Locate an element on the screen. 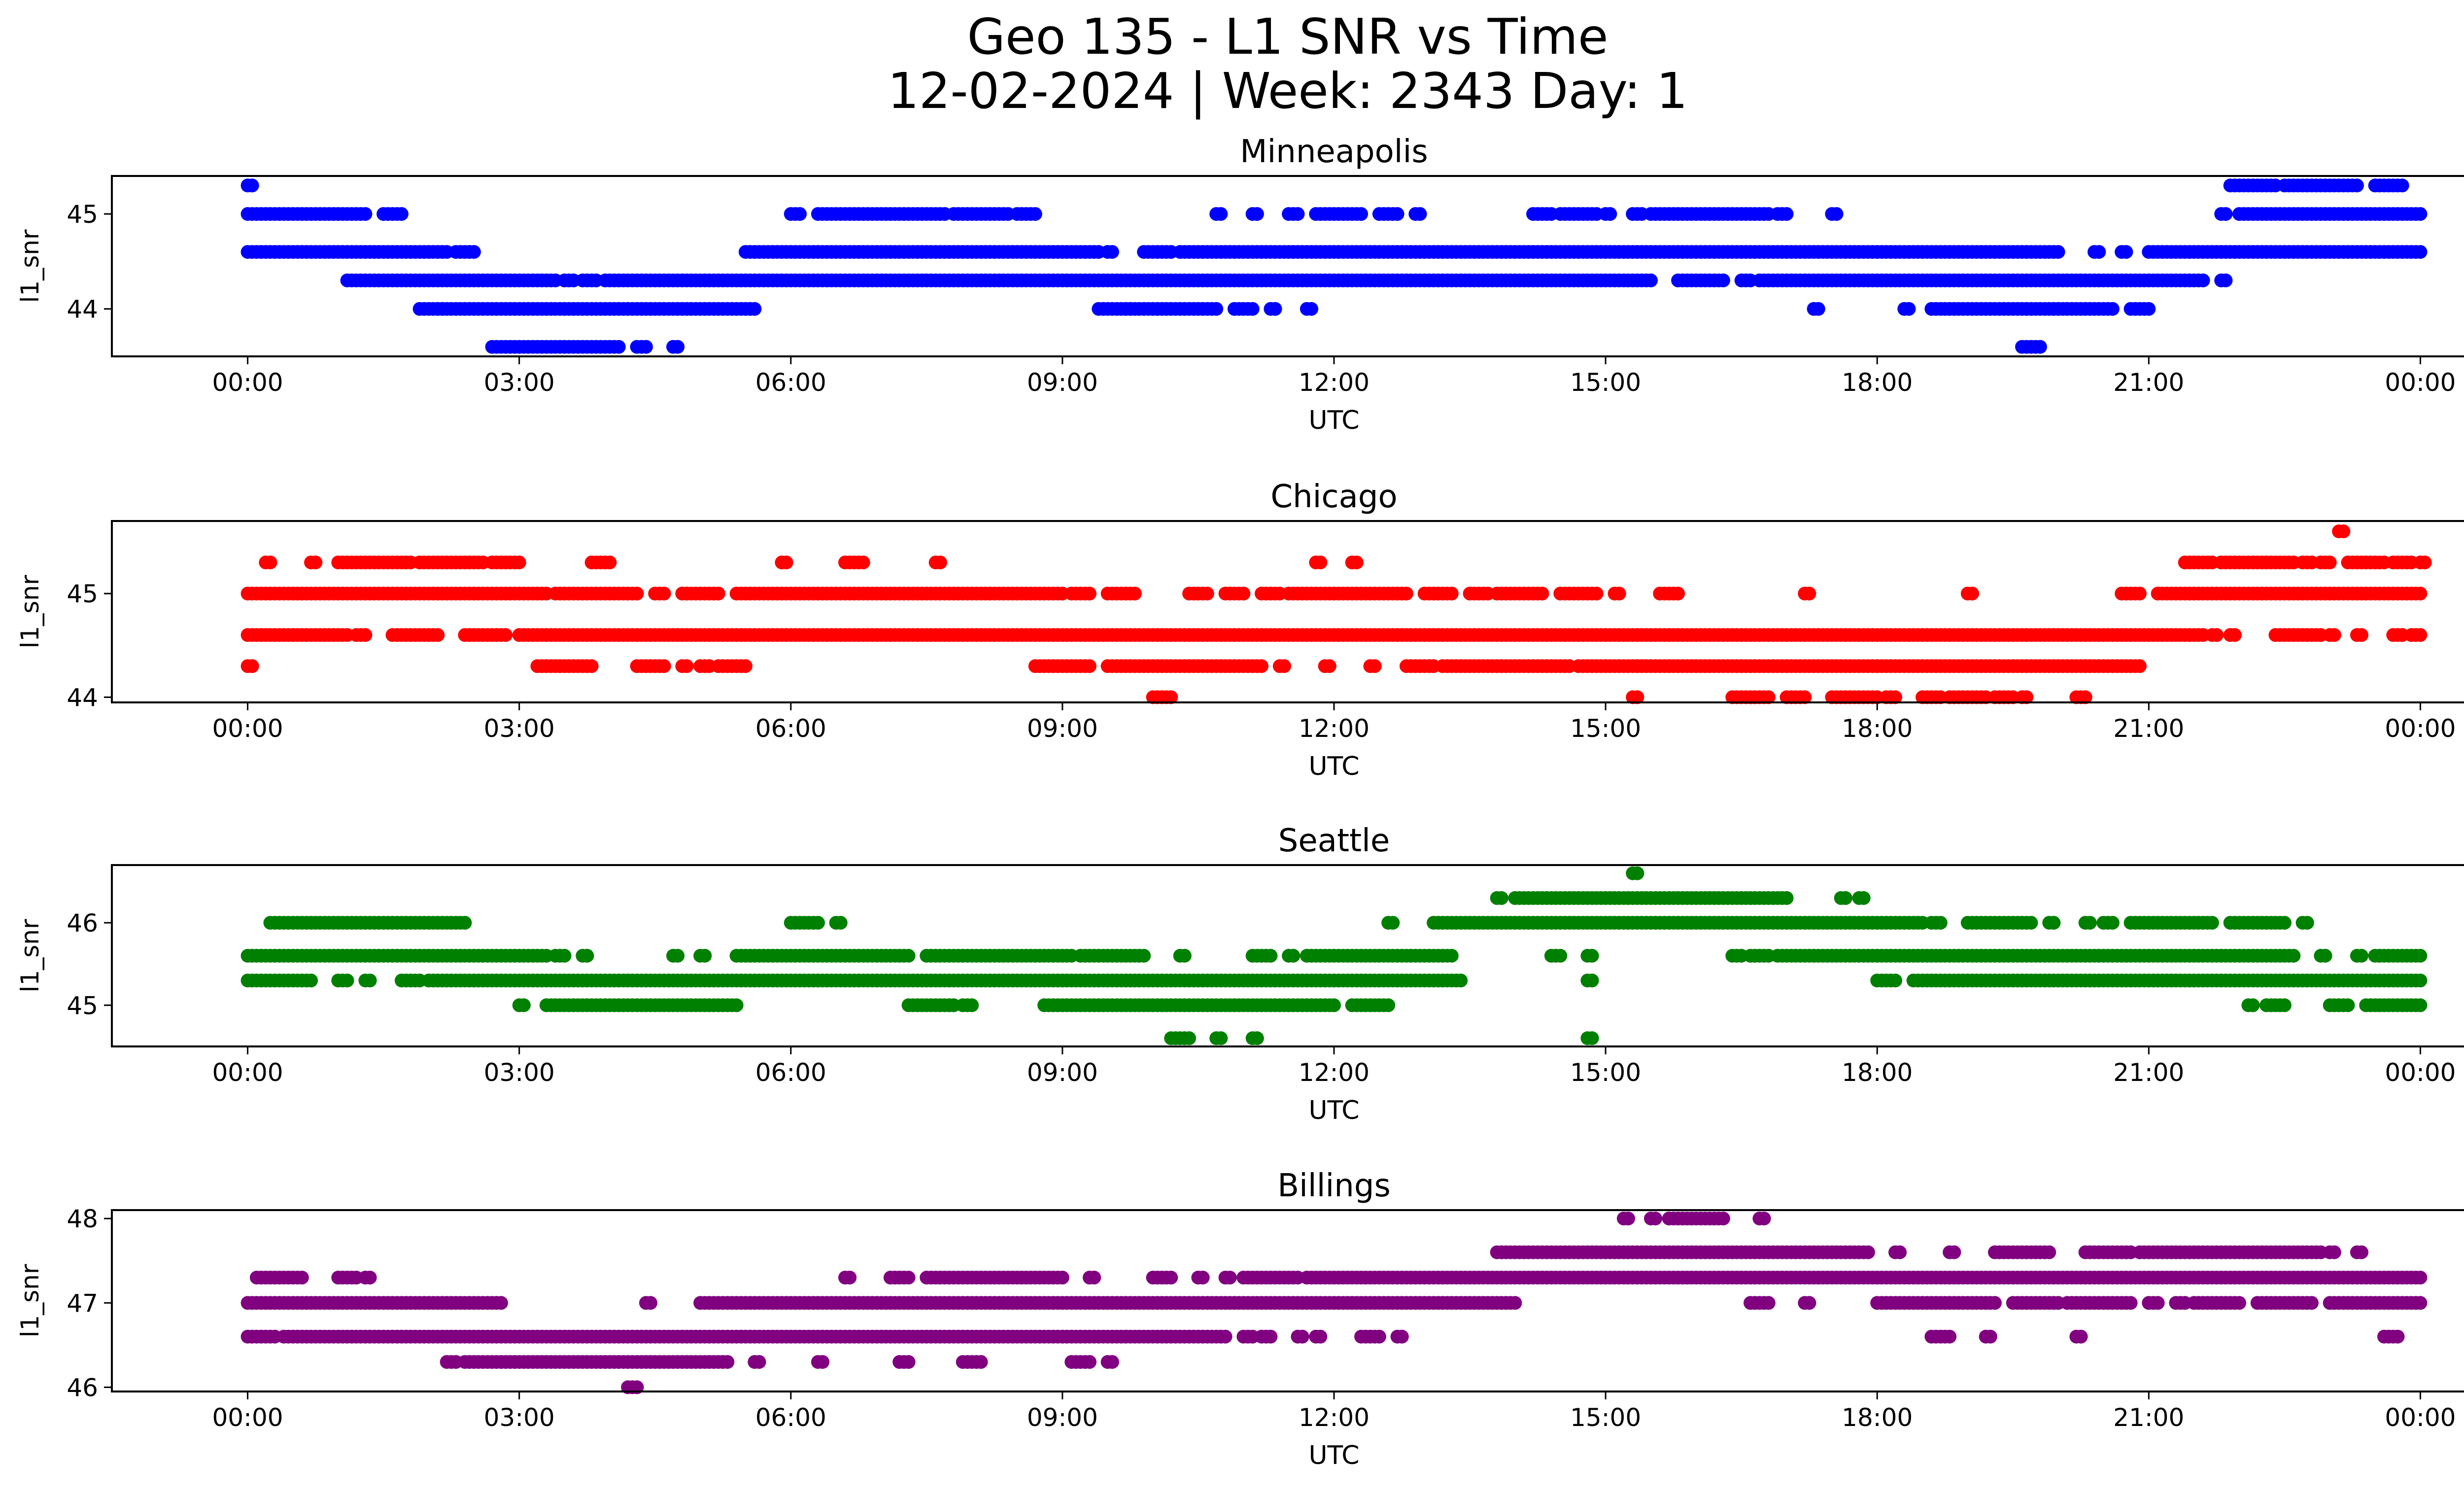  figure-title: Geo 135 - L1 SNR vs Time is located at coordinates (1287, 37).